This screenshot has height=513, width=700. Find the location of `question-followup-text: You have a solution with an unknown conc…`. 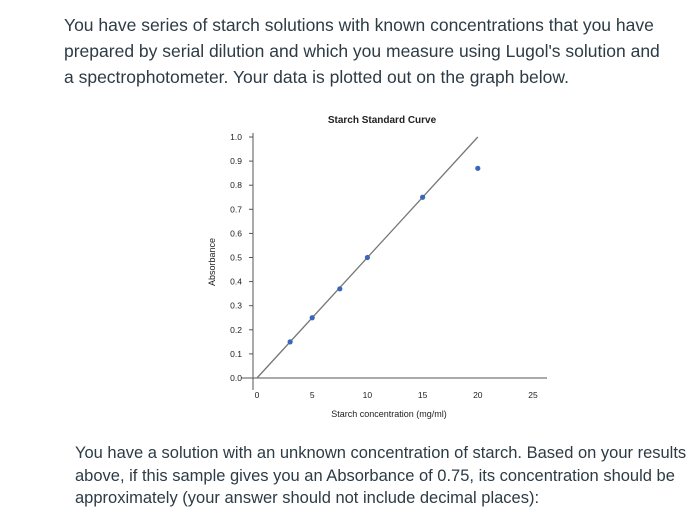

question-followup-text: You have a solution with an unknown conc… is located at coordinates (381, 475).